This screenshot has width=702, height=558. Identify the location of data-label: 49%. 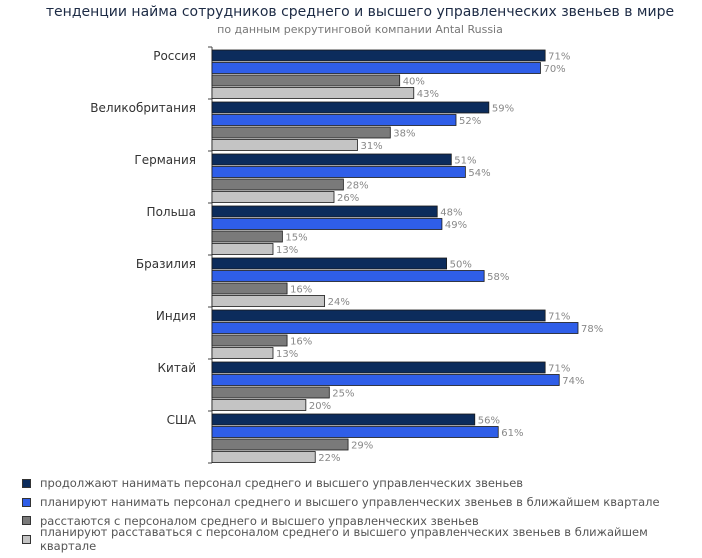
(456, 225).